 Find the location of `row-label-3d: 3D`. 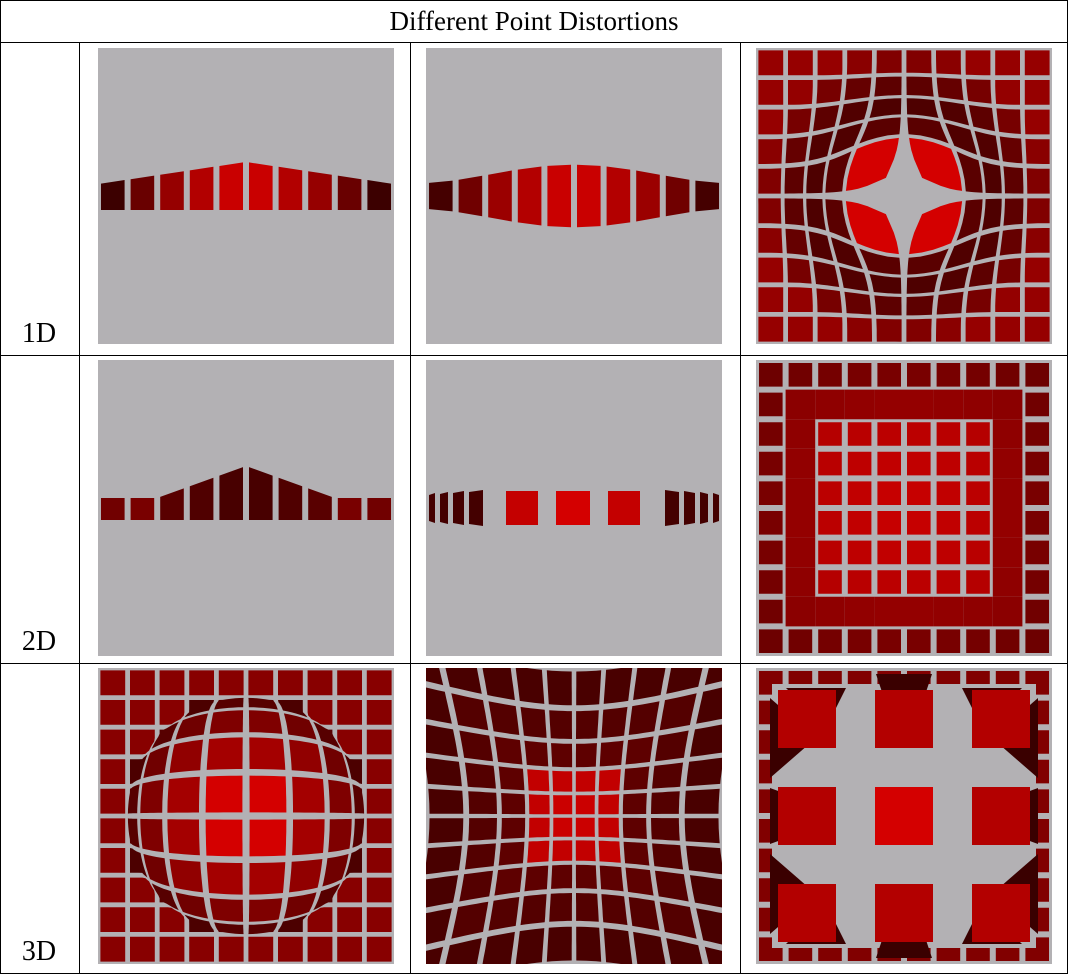

row-label-3d: 3D is located at coordinates (39, 951).